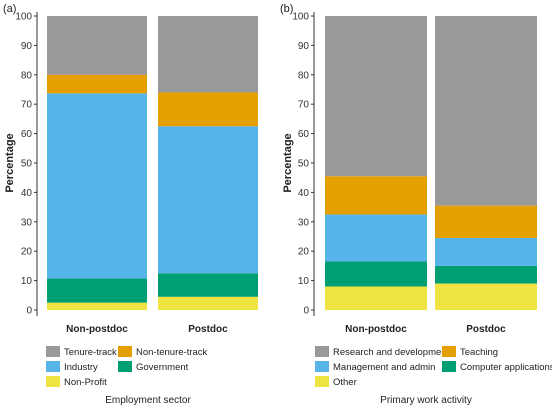 This screenshot has width=552, height=412. Describe the element at coordinates (345, 382) in the screenshot. I see `legend-label: Other` at that location.